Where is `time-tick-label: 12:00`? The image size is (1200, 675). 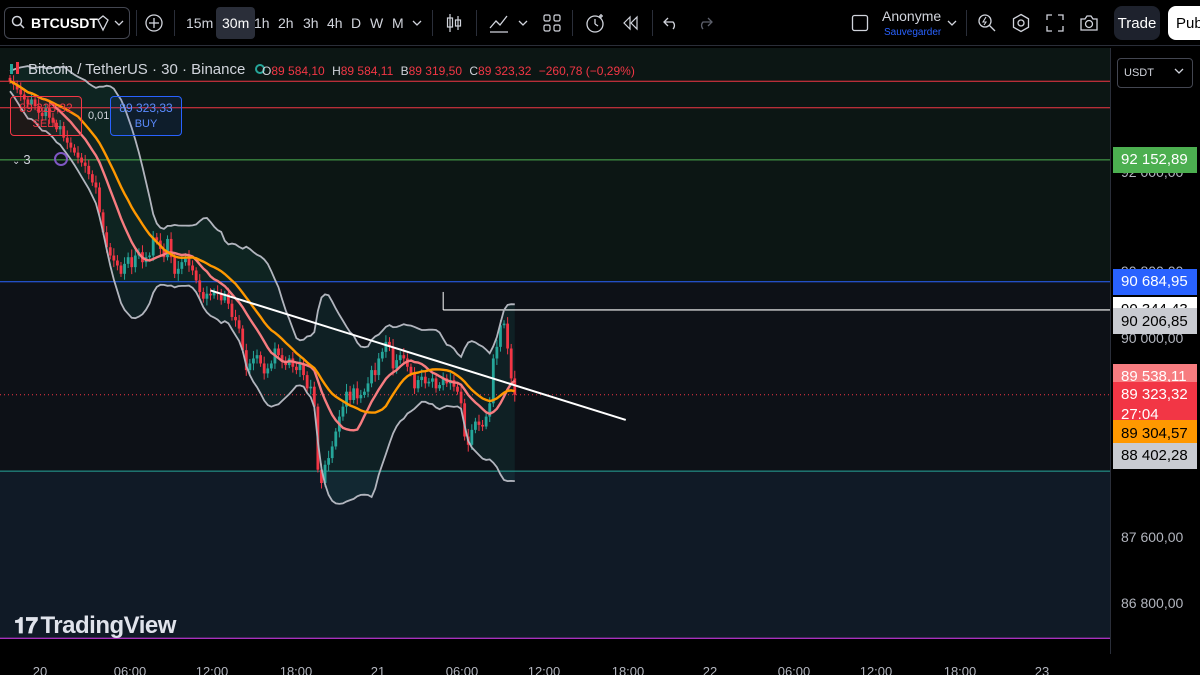
time-tick-label: 12:00 is located at coordinates (212, 669).